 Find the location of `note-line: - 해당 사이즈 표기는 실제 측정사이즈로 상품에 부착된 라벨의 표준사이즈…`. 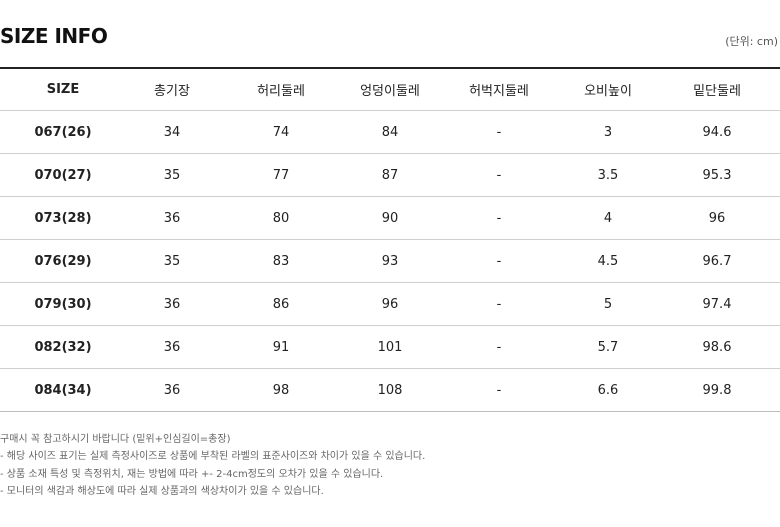

note-line: - 해당 사이즈 표기는 실제 측정사이즈로 상품에 부착된 라벨의 표준사이즈… is located at coordinates (213, 457).